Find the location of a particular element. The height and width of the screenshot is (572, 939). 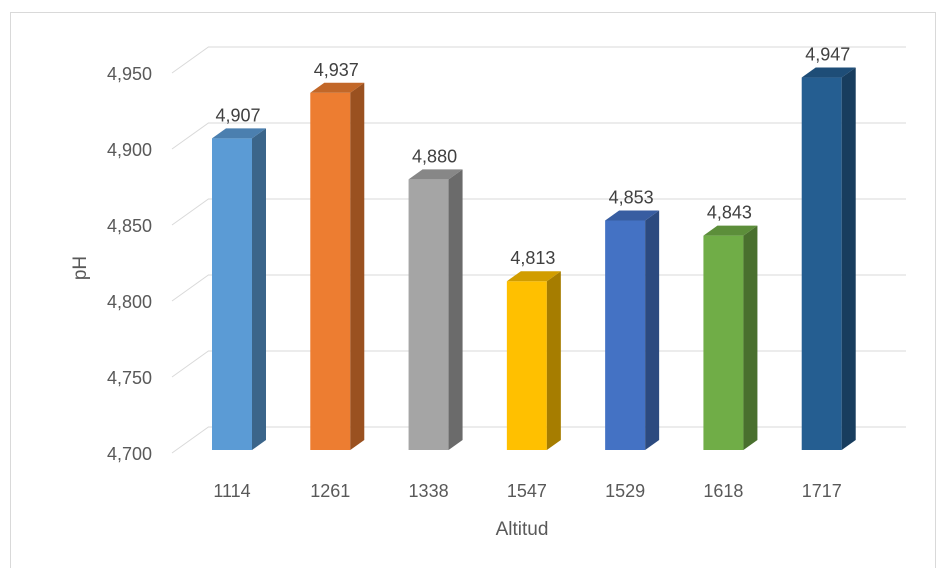

x-tick-label: 1261 is located at coordinates (330, 491).